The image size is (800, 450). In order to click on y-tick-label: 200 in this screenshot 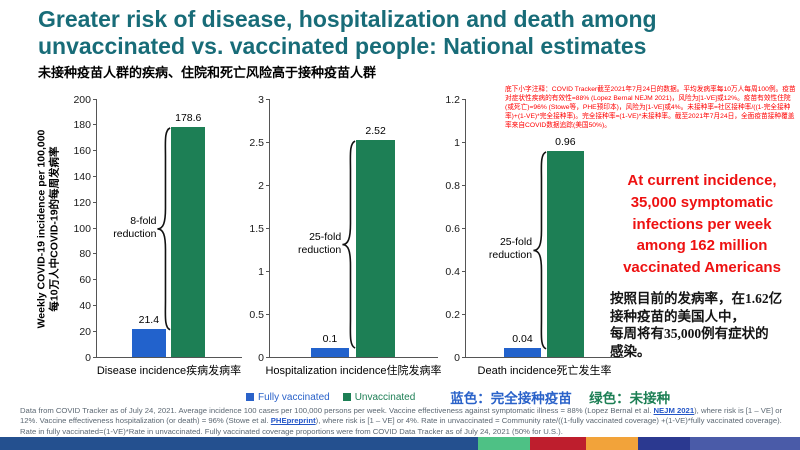, I will do `click(82, 99)`.